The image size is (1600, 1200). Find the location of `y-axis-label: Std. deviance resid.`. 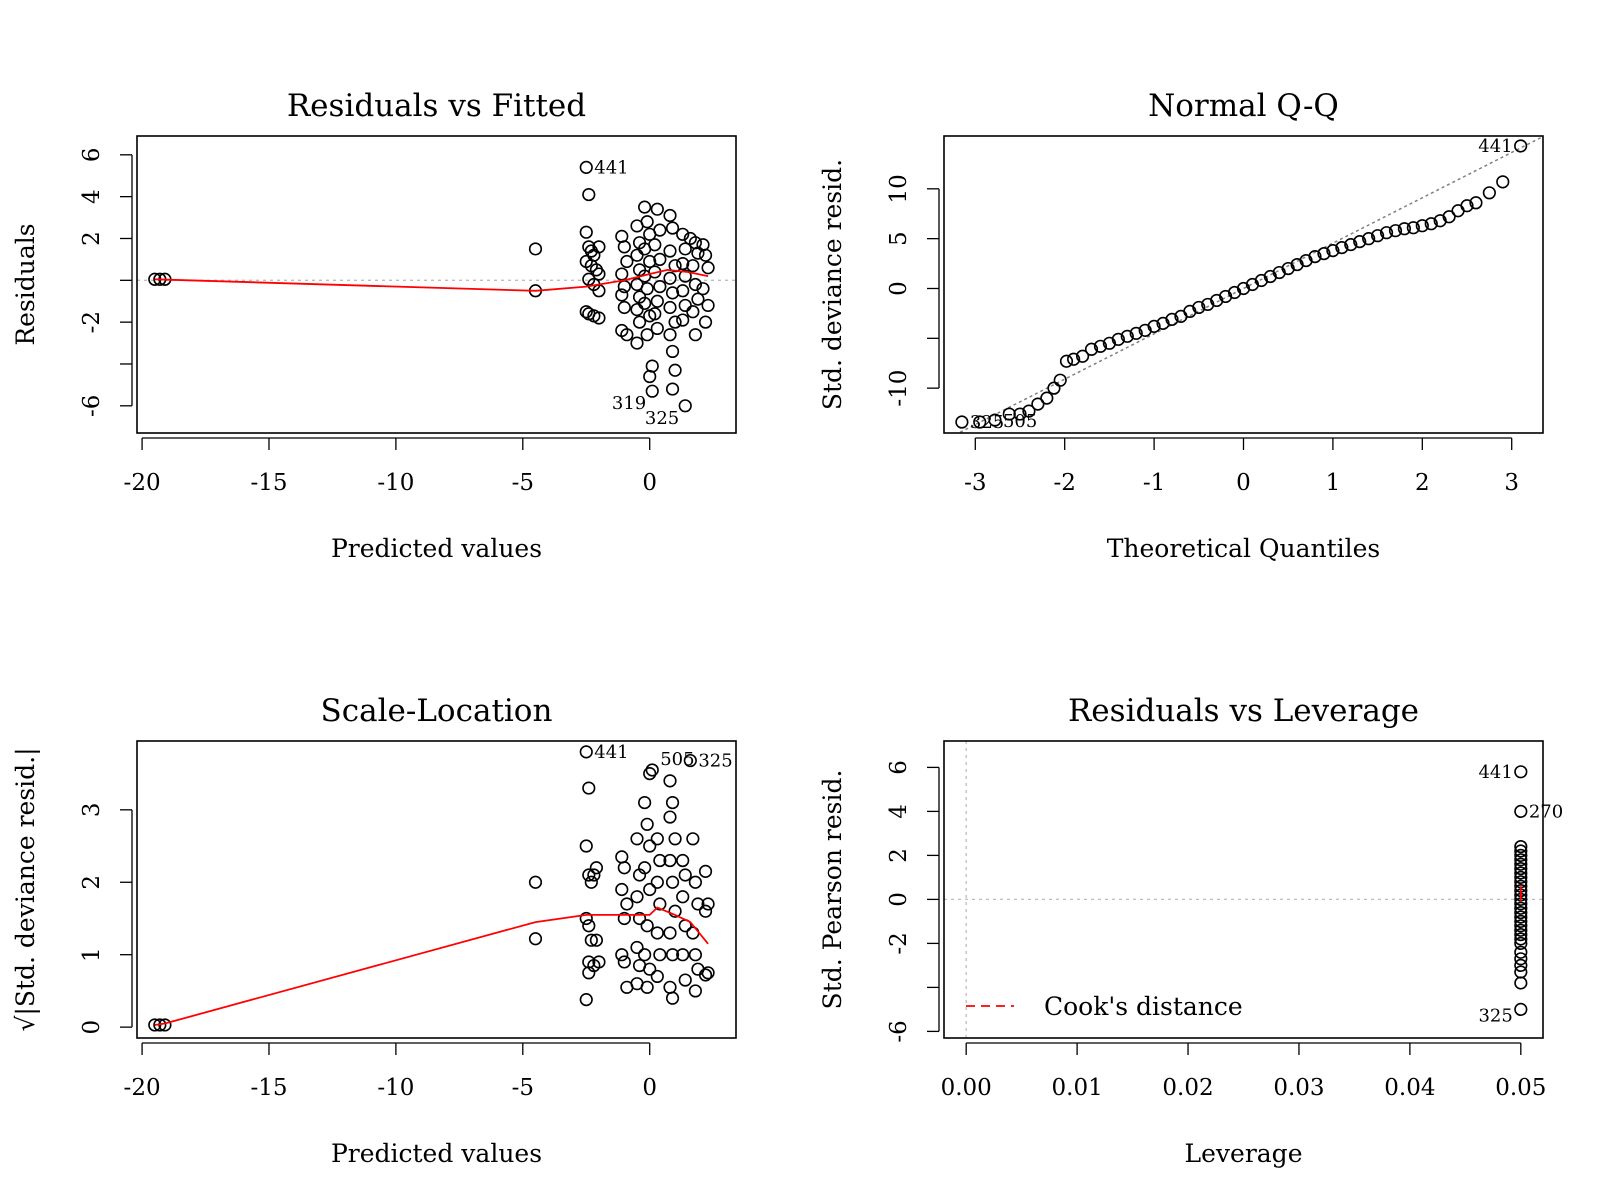

y-axis-label: Std. deviance resid. is located at coordinates (832, 284).